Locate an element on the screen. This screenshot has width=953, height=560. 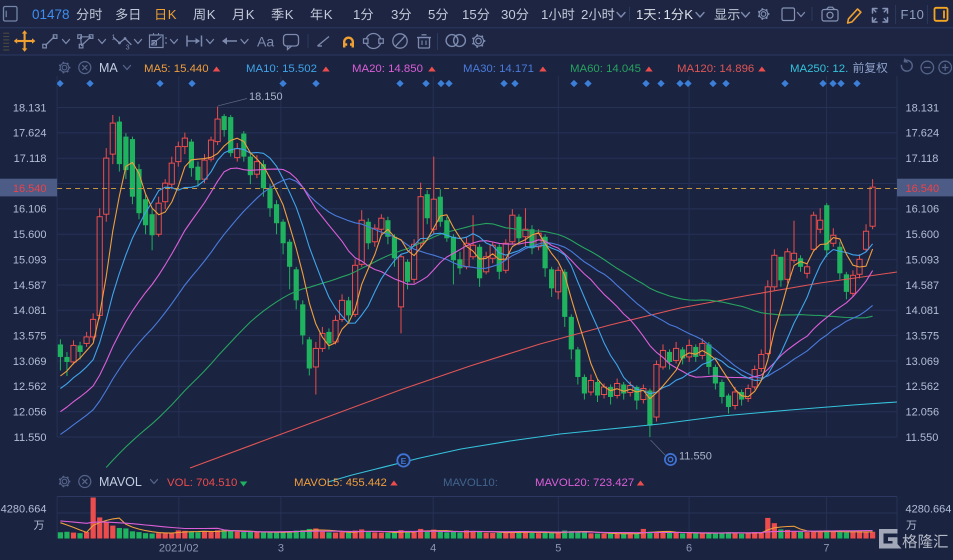
svg-text: MA250: 12. is located at coordinates (819, 69).